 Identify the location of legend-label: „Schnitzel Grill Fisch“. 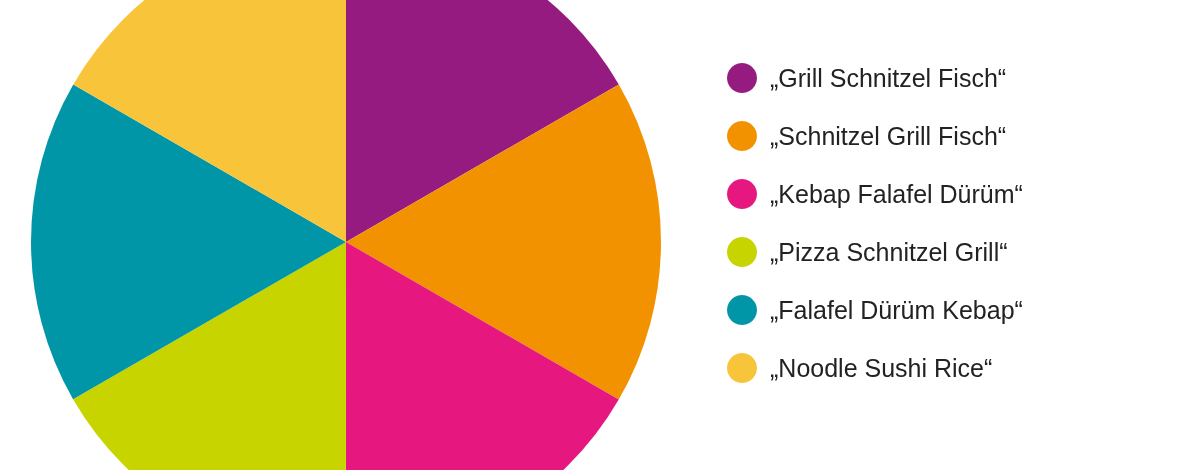
(888, 136).